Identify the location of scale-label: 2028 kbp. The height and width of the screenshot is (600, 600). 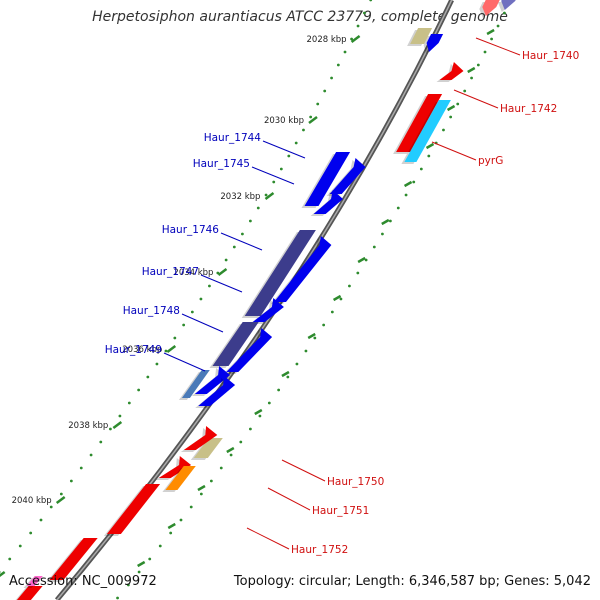
(327, 40).